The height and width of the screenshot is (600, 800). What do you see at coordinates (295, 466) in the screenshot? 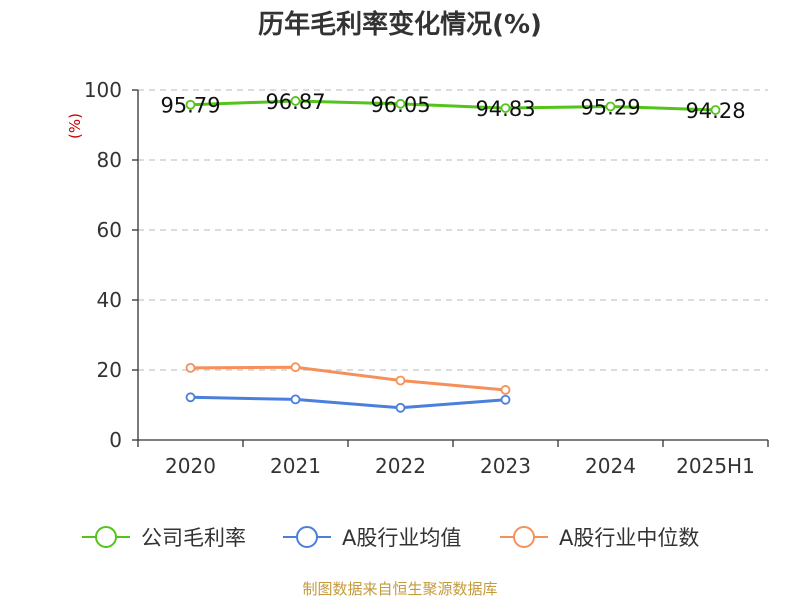
I see `x-tick-label: 2021` at bounding box center [295, 466].